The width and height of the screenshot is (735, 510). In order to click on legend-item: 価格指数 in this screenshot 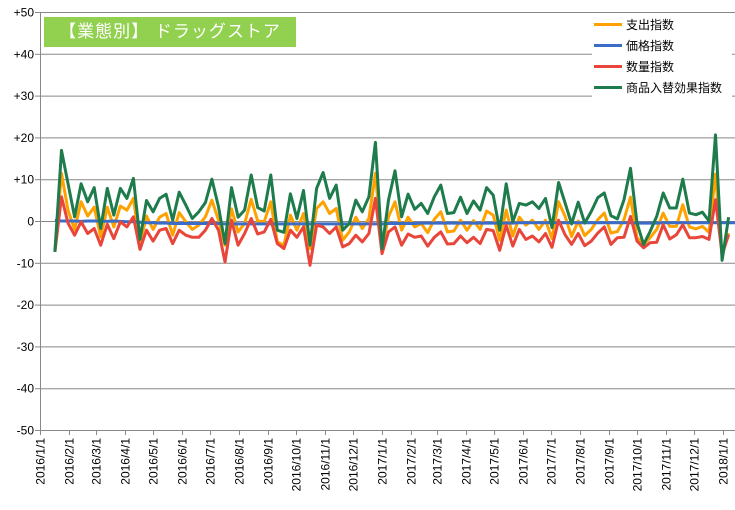, I will do `click(662, 45)`.